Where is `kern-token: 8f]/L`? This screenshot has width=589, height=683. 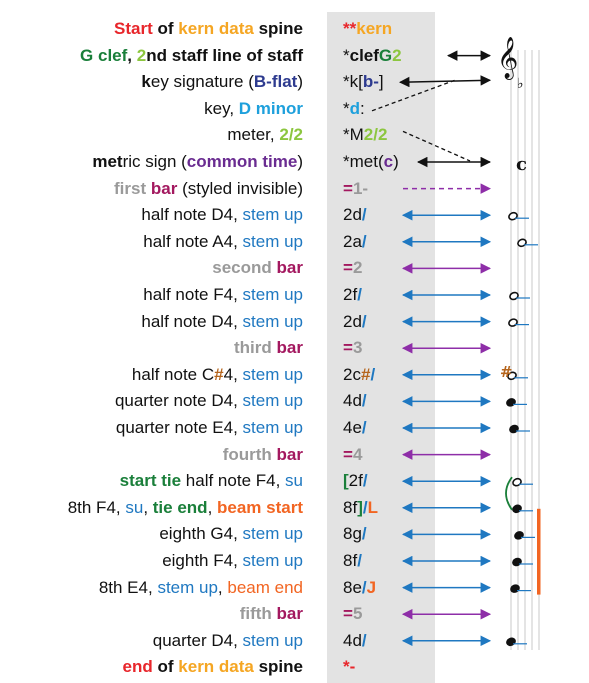
kern-token: 8f]/L is located at coordinates (360, 508).